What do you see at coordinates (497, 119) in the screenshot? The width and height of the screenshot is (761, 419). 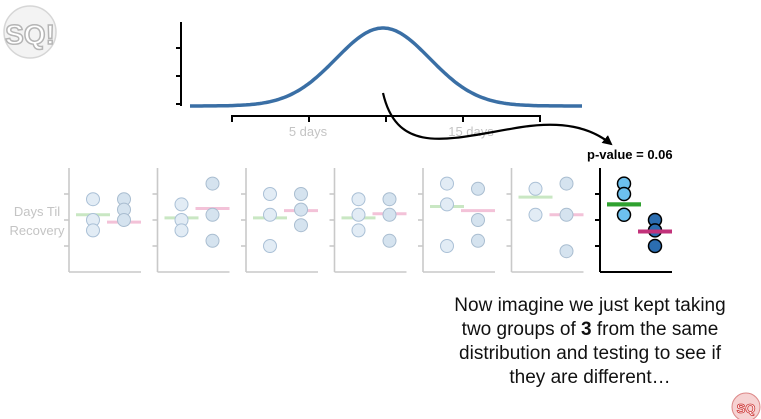 I see `sampling-arrow` at bounding box center [497, 119].